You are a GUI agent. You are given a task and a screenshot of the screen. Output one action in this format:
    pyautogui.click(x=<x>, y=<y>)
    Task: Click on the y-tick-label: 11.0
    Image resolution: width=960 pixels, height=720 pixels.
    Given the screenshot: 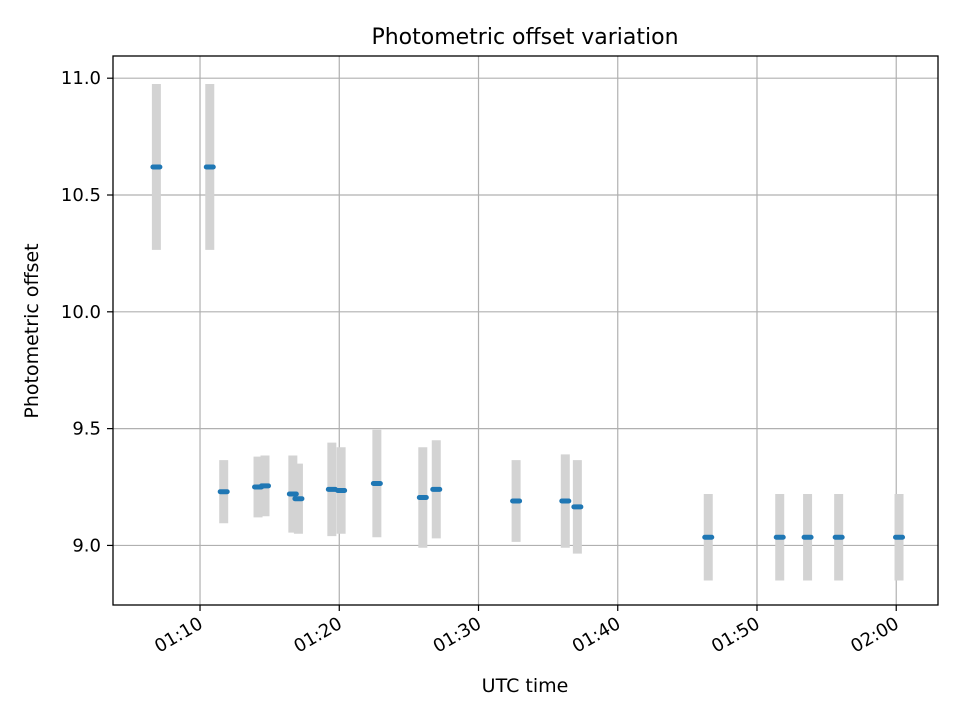 What is the action you would take?
    pyautogui.click(x=81, y=78)
    